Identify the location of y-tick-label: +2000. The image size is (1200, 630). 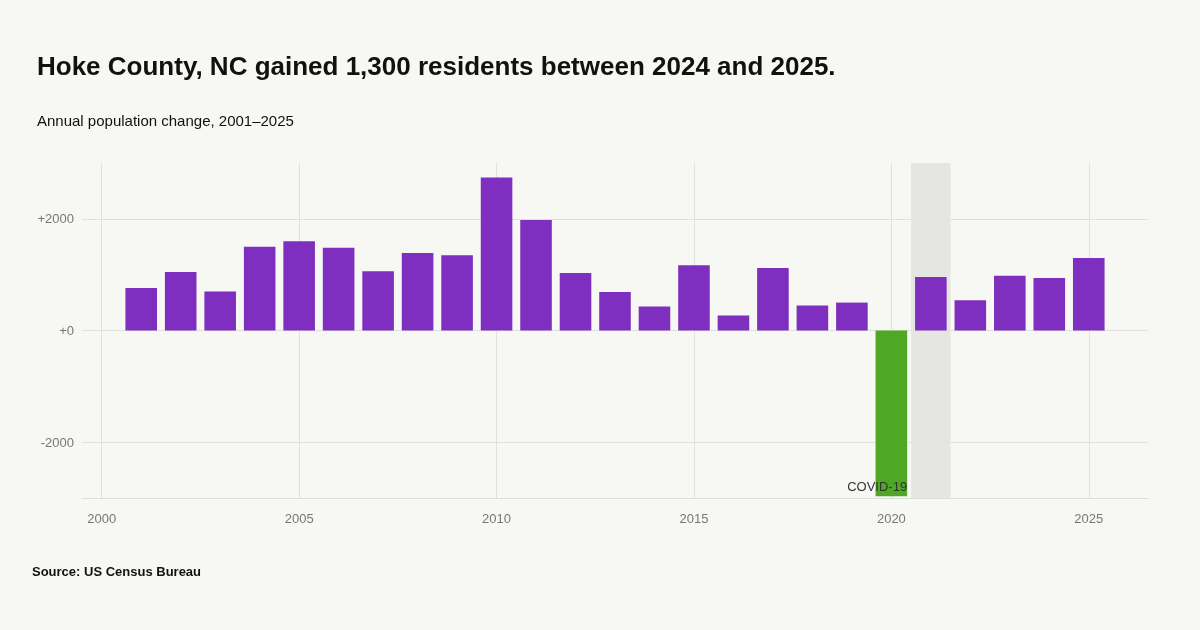
(55, 219).